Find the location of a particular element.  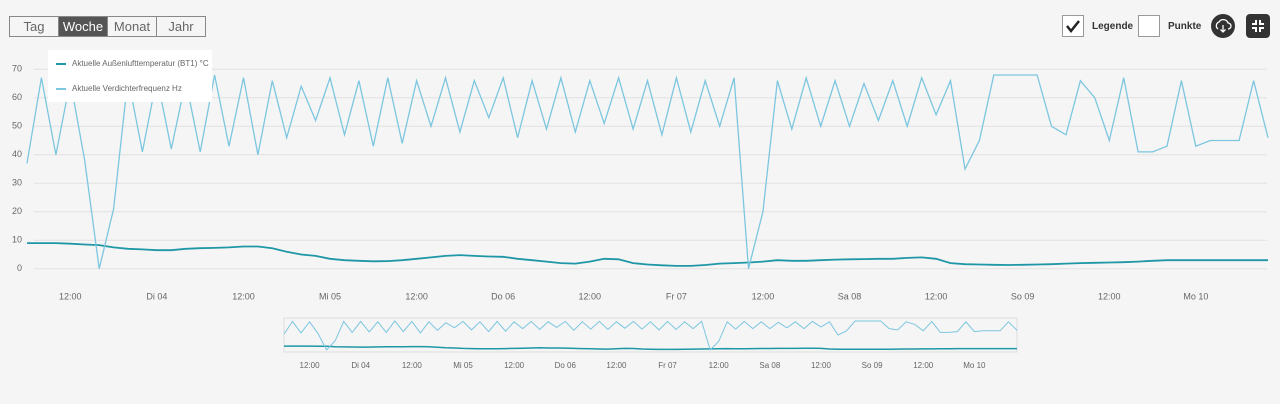

navigator-tick-label: Mo 10 is located at coordinates (974, 365).